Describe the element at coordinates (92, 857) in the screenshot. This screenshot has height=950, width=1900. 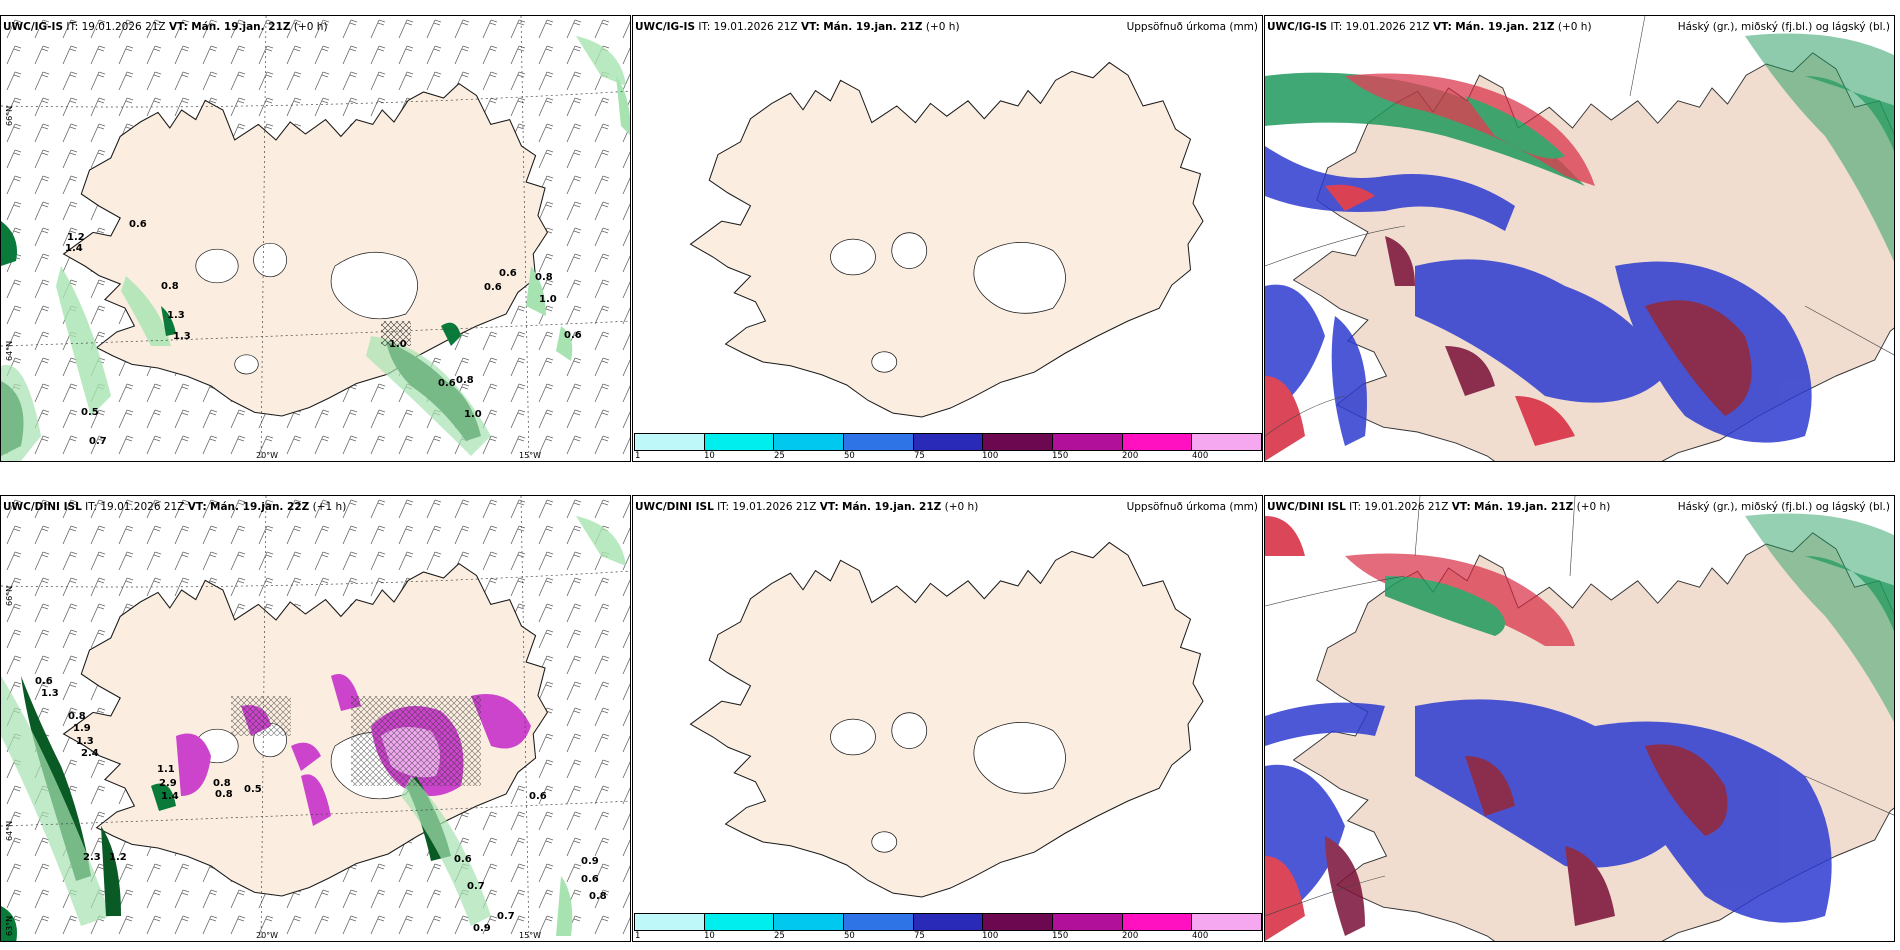
I see `precip-value-label: 2.3` at that location.